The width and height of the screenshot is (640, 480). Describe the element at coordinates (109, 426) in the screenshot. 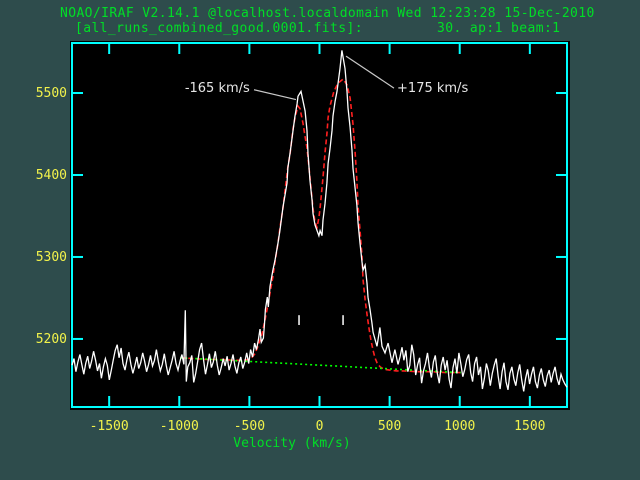

I see `x-tick-label: -1500` at that location.